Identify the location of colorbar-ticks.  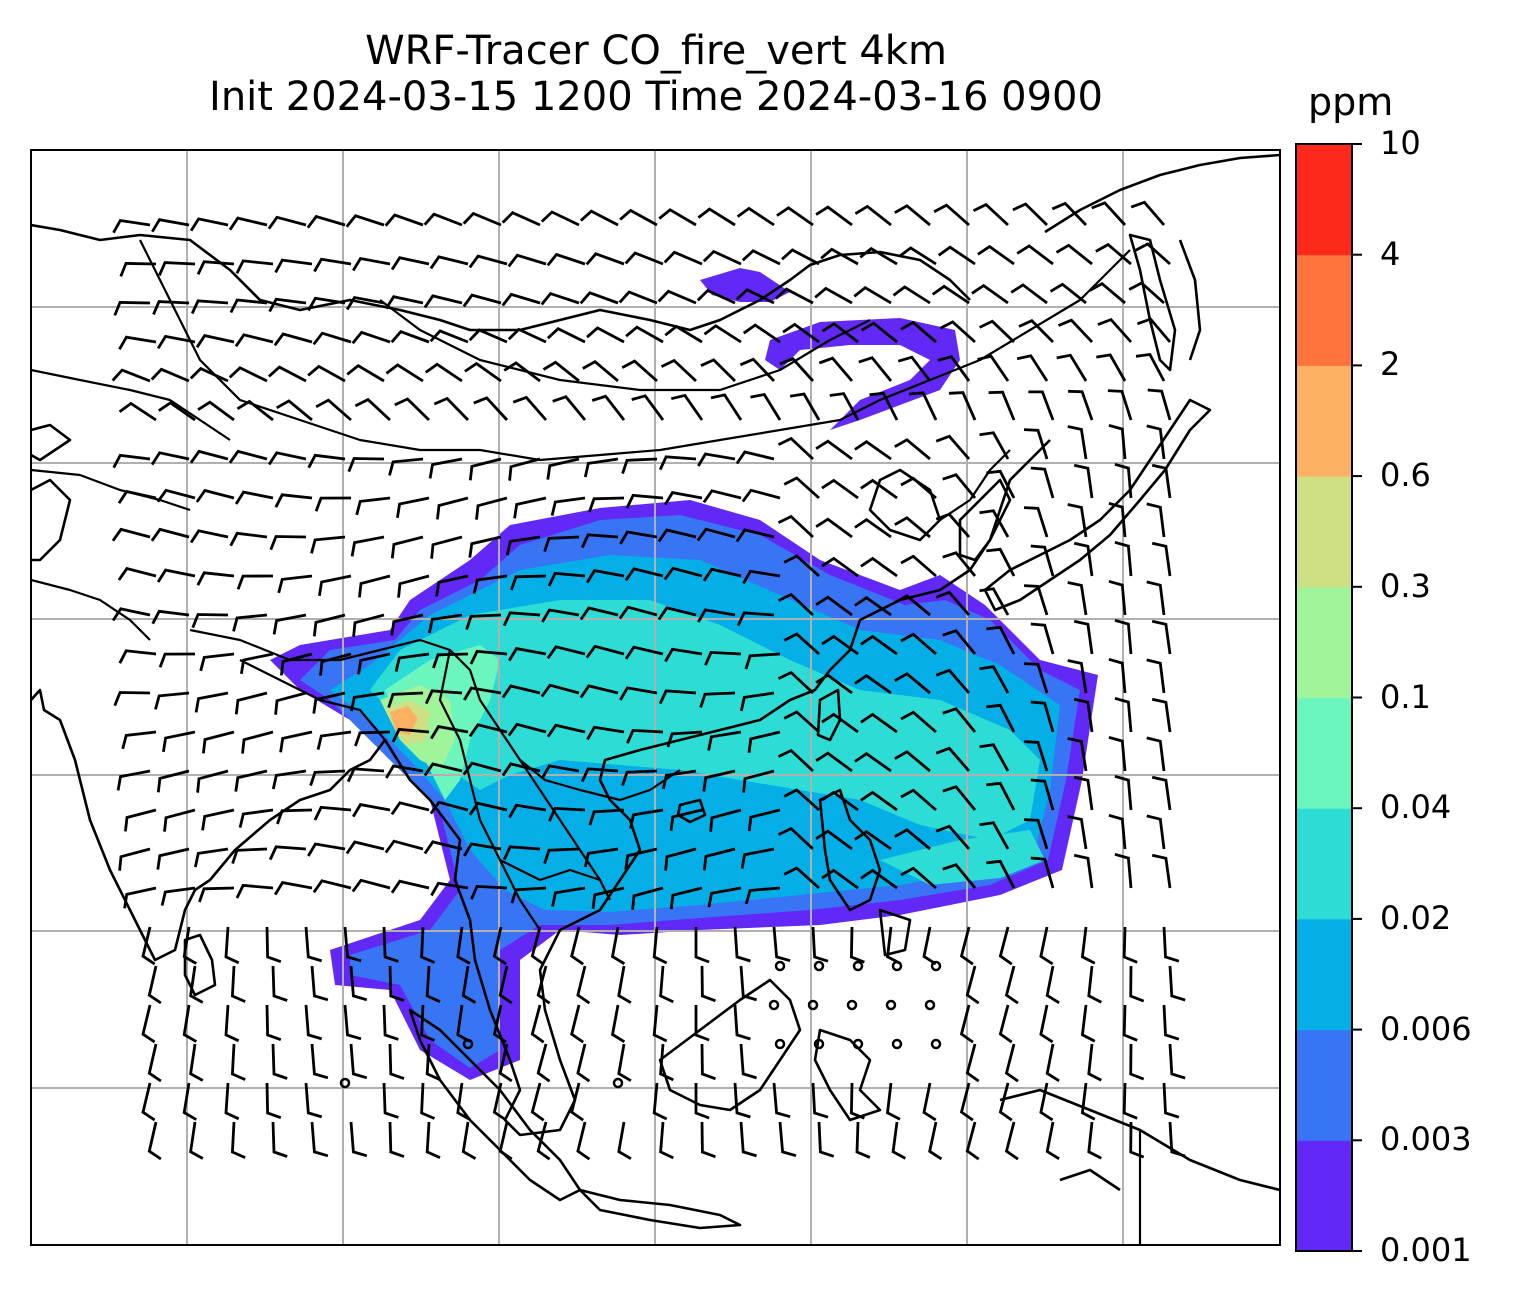
(1357, 697).